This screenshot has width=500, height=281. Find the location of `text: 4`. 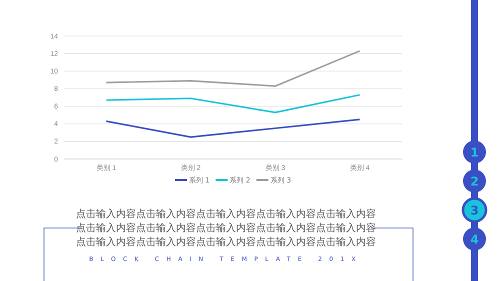

text: 4 is located at coordinates (474, 239).